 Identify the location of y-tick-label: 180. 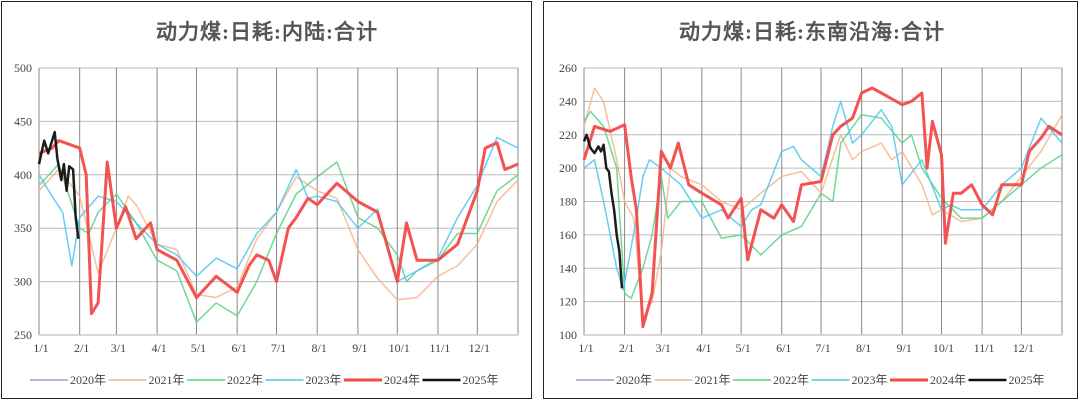
(568, 202).